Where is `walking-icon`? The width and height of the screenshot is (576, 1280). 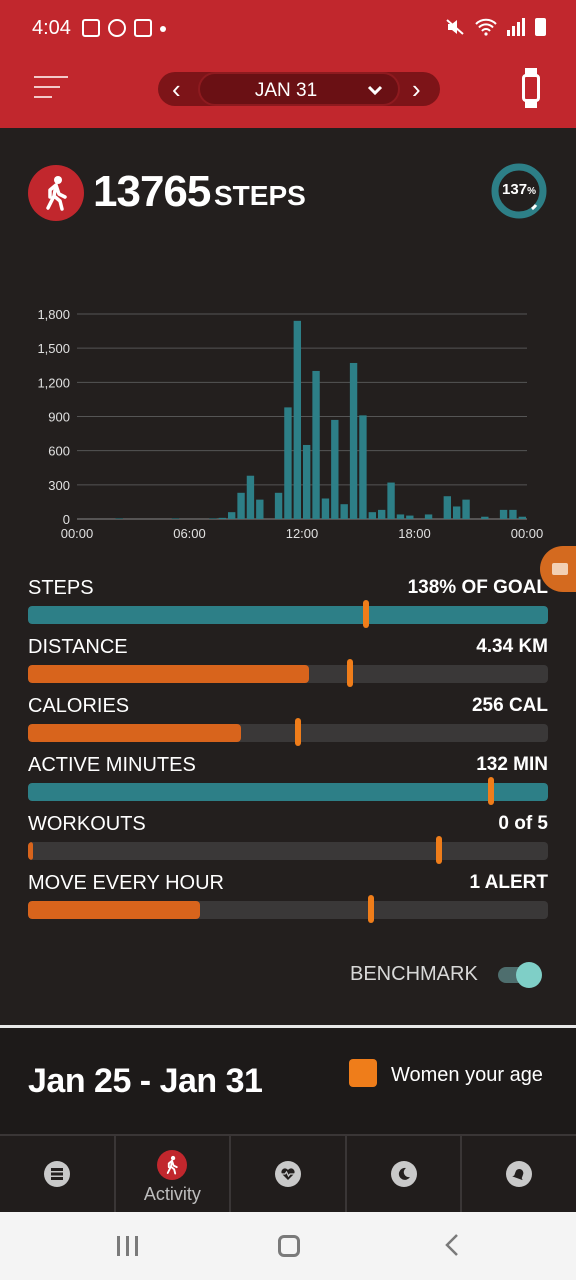 walking-icon is located at coordinates (56, 193).